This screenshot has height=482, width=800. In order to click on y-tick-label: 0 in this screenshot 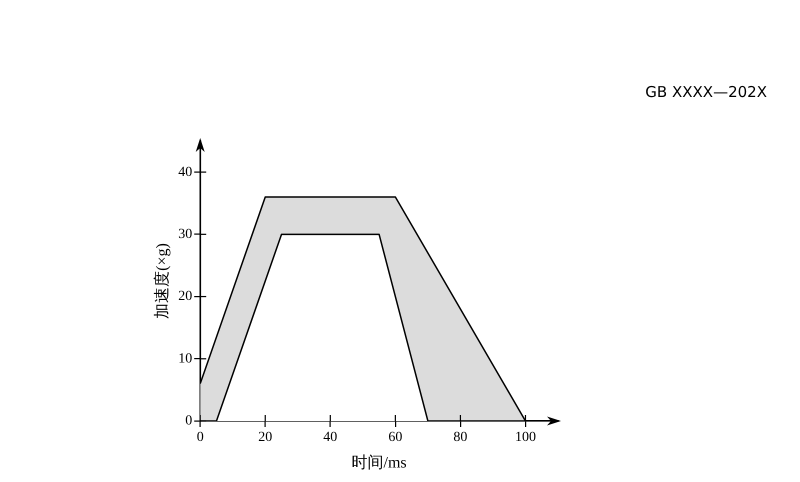, I will do `click(188, 421)`.